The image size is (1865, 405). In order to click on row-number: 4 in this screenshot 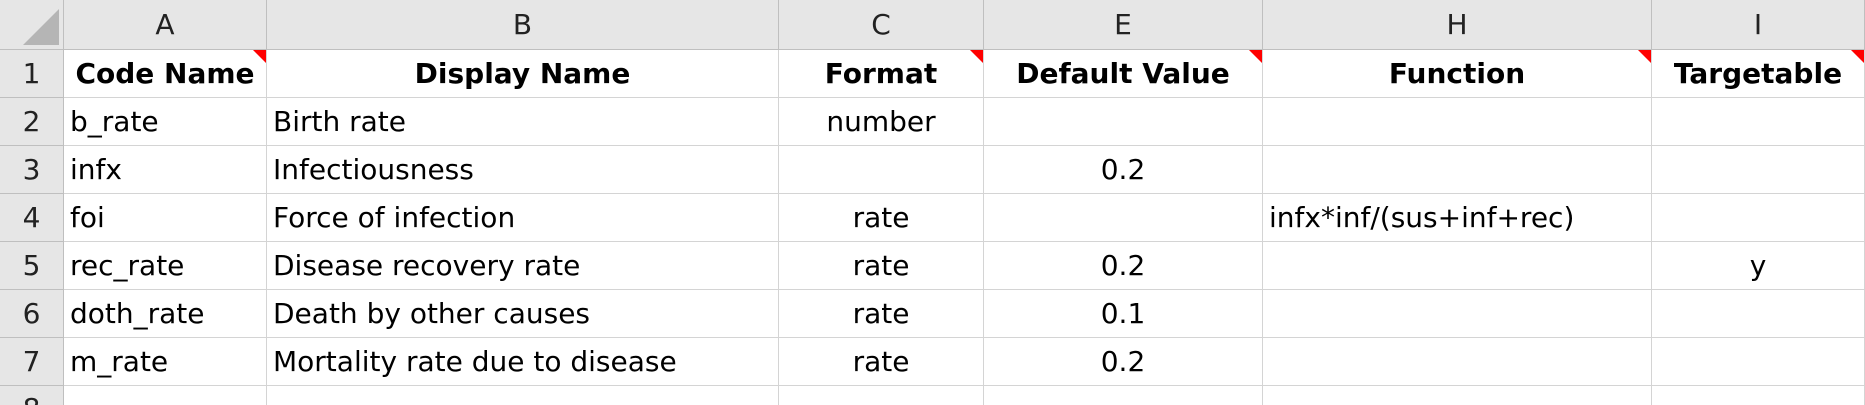, I will do `click(32, 218)`.